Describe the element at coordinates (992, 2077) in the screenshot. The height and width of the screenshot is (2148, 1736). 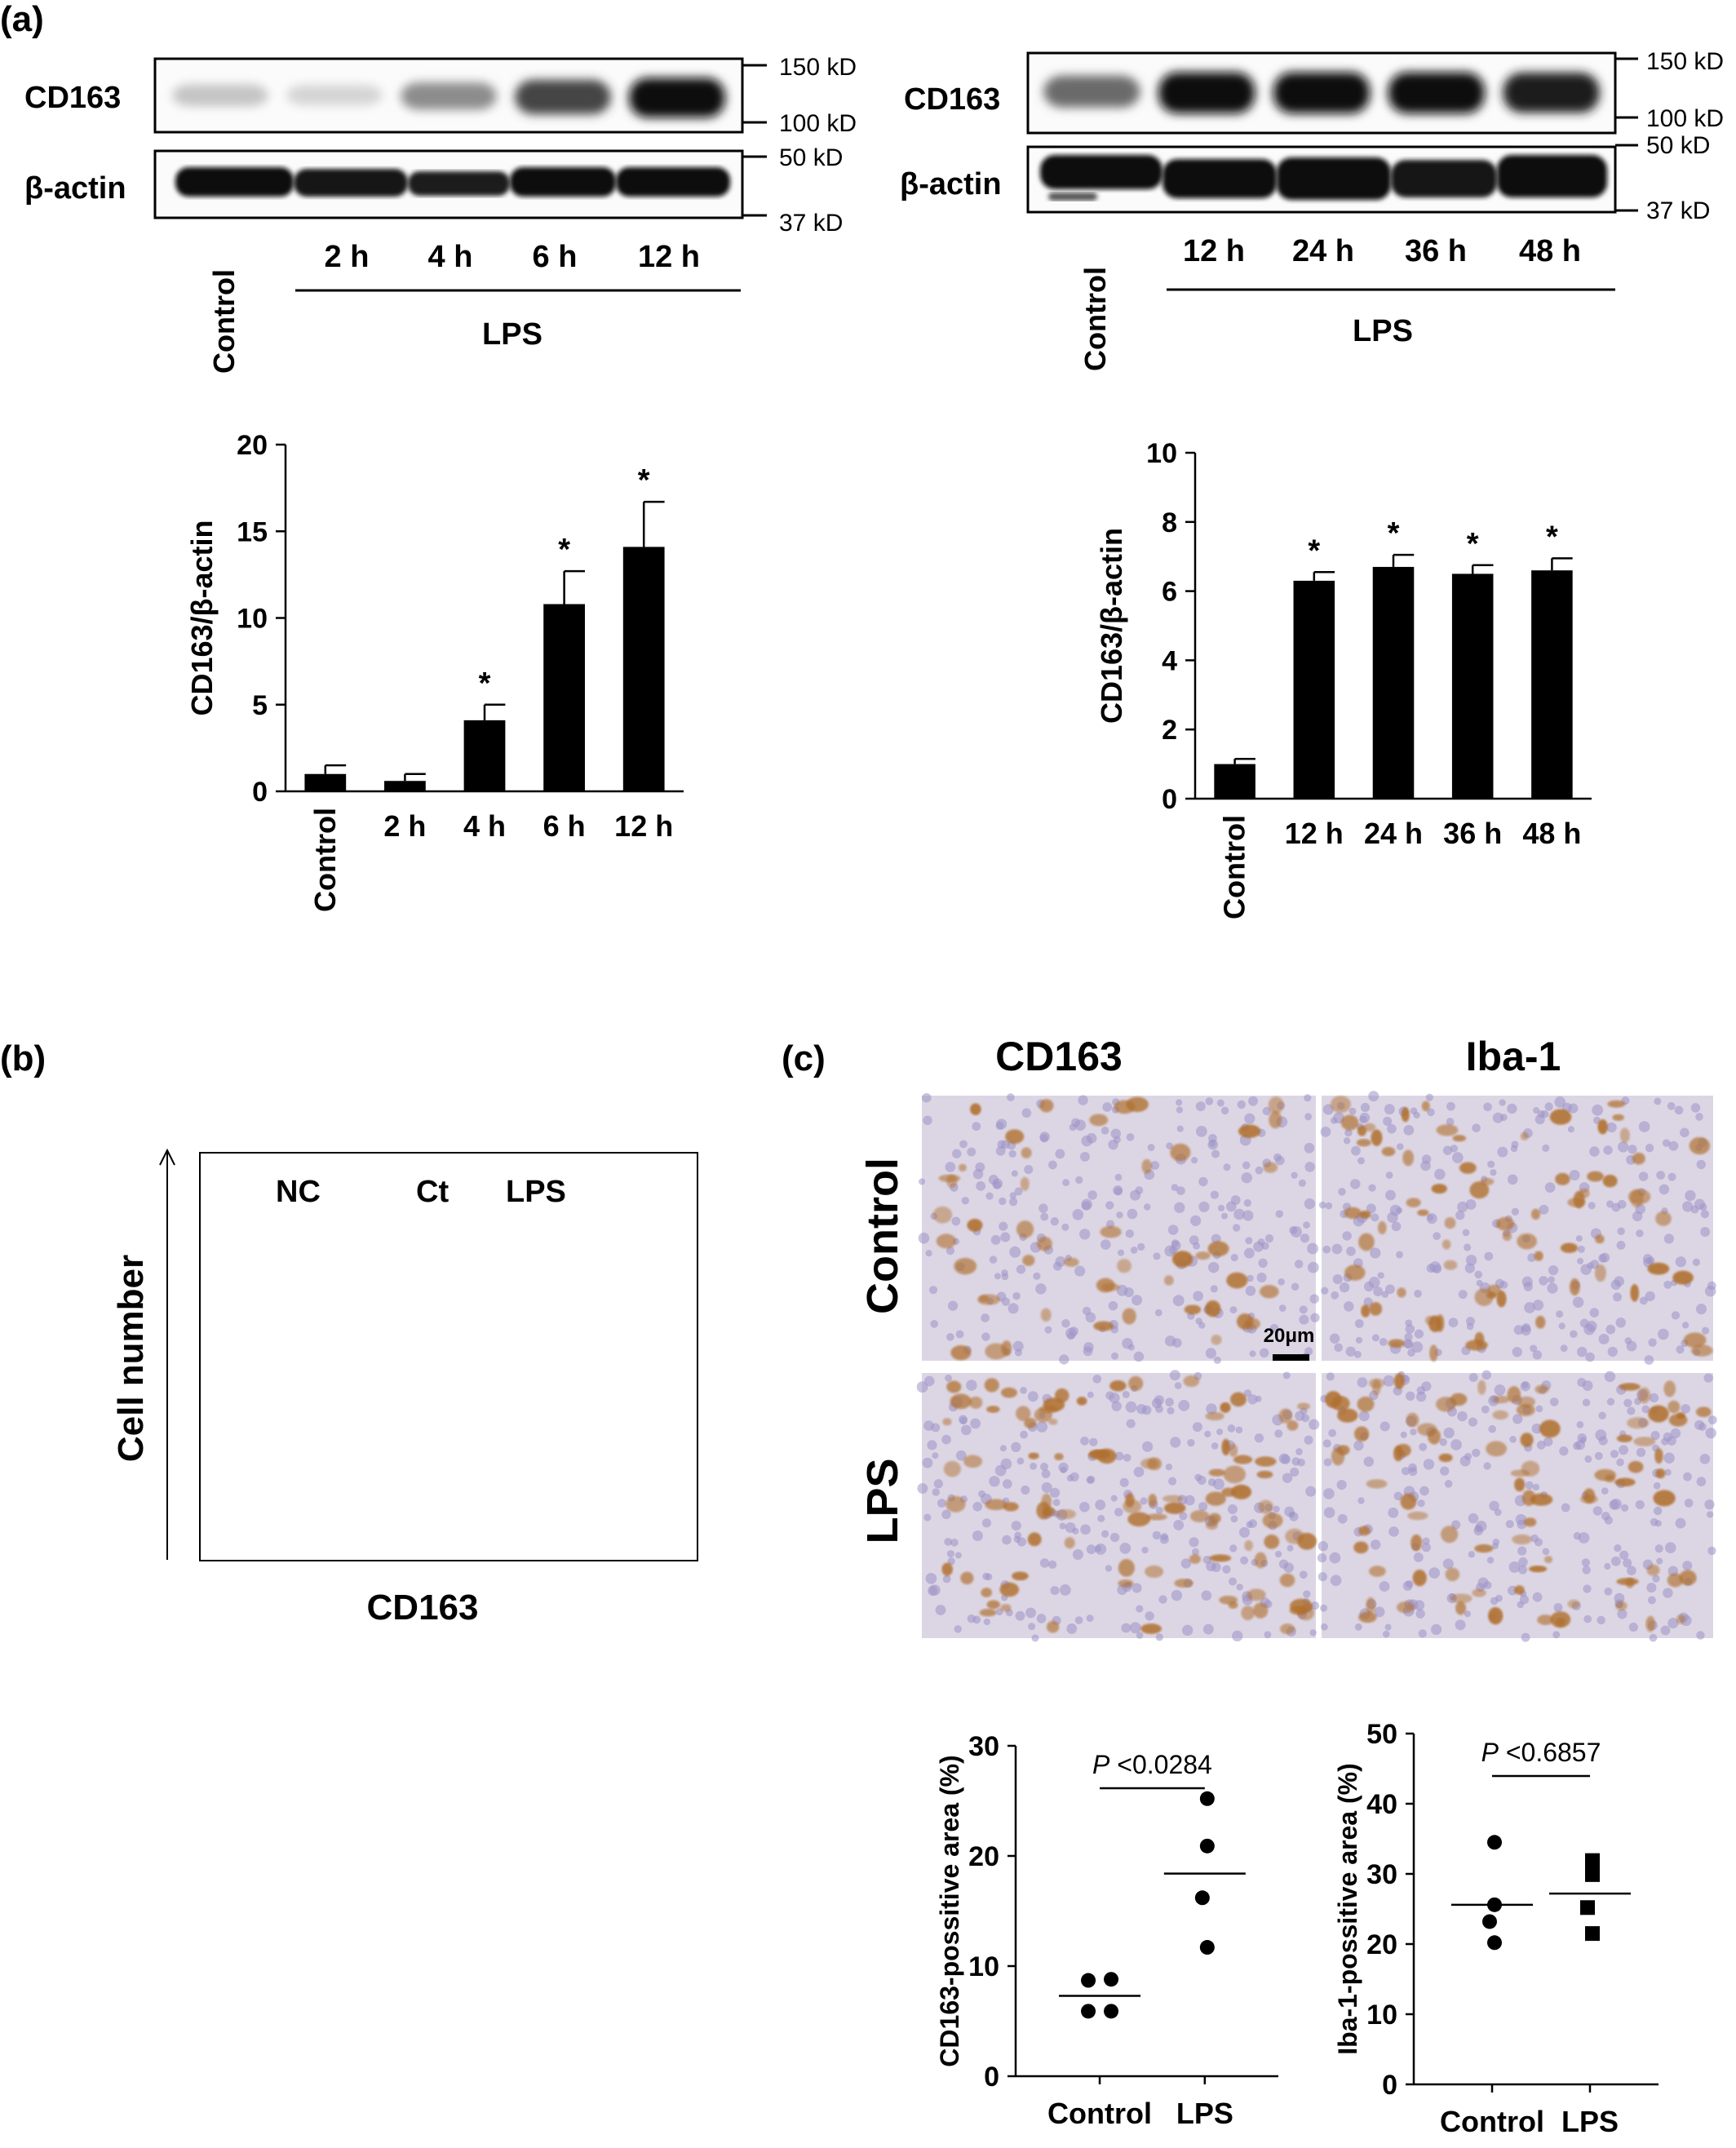
I see `dot-plot-cd163-y-tick-label: 0` at that location.